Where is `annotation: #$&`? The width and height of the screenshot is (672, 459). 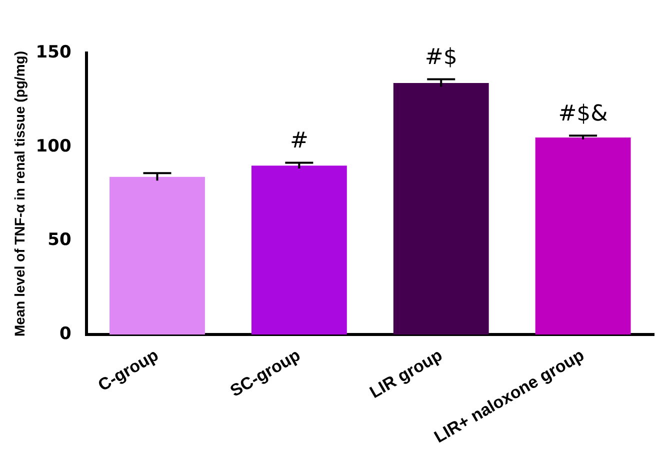
annotation: #$& is located at coordinates (583, 113).